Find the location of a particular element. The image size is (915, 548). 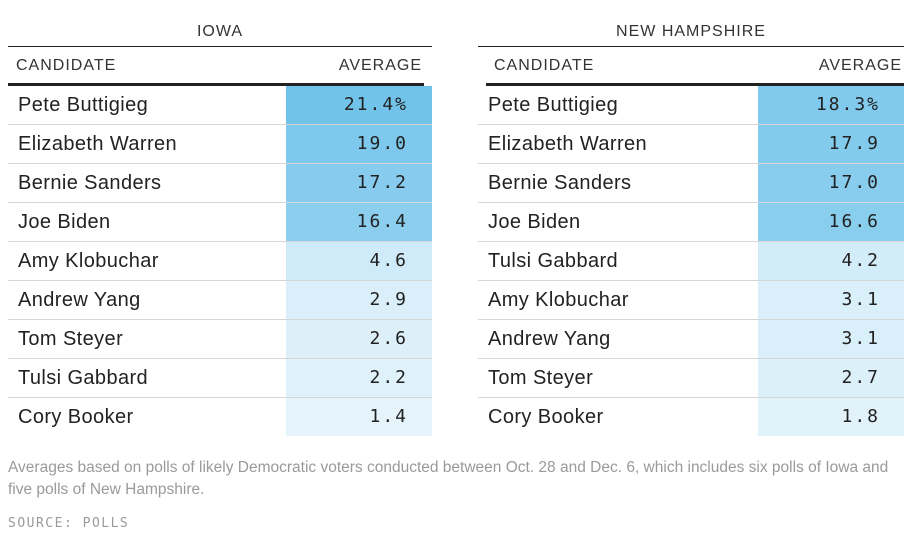

average-value-cell: 4.6 is located at coordinates (359, 261).